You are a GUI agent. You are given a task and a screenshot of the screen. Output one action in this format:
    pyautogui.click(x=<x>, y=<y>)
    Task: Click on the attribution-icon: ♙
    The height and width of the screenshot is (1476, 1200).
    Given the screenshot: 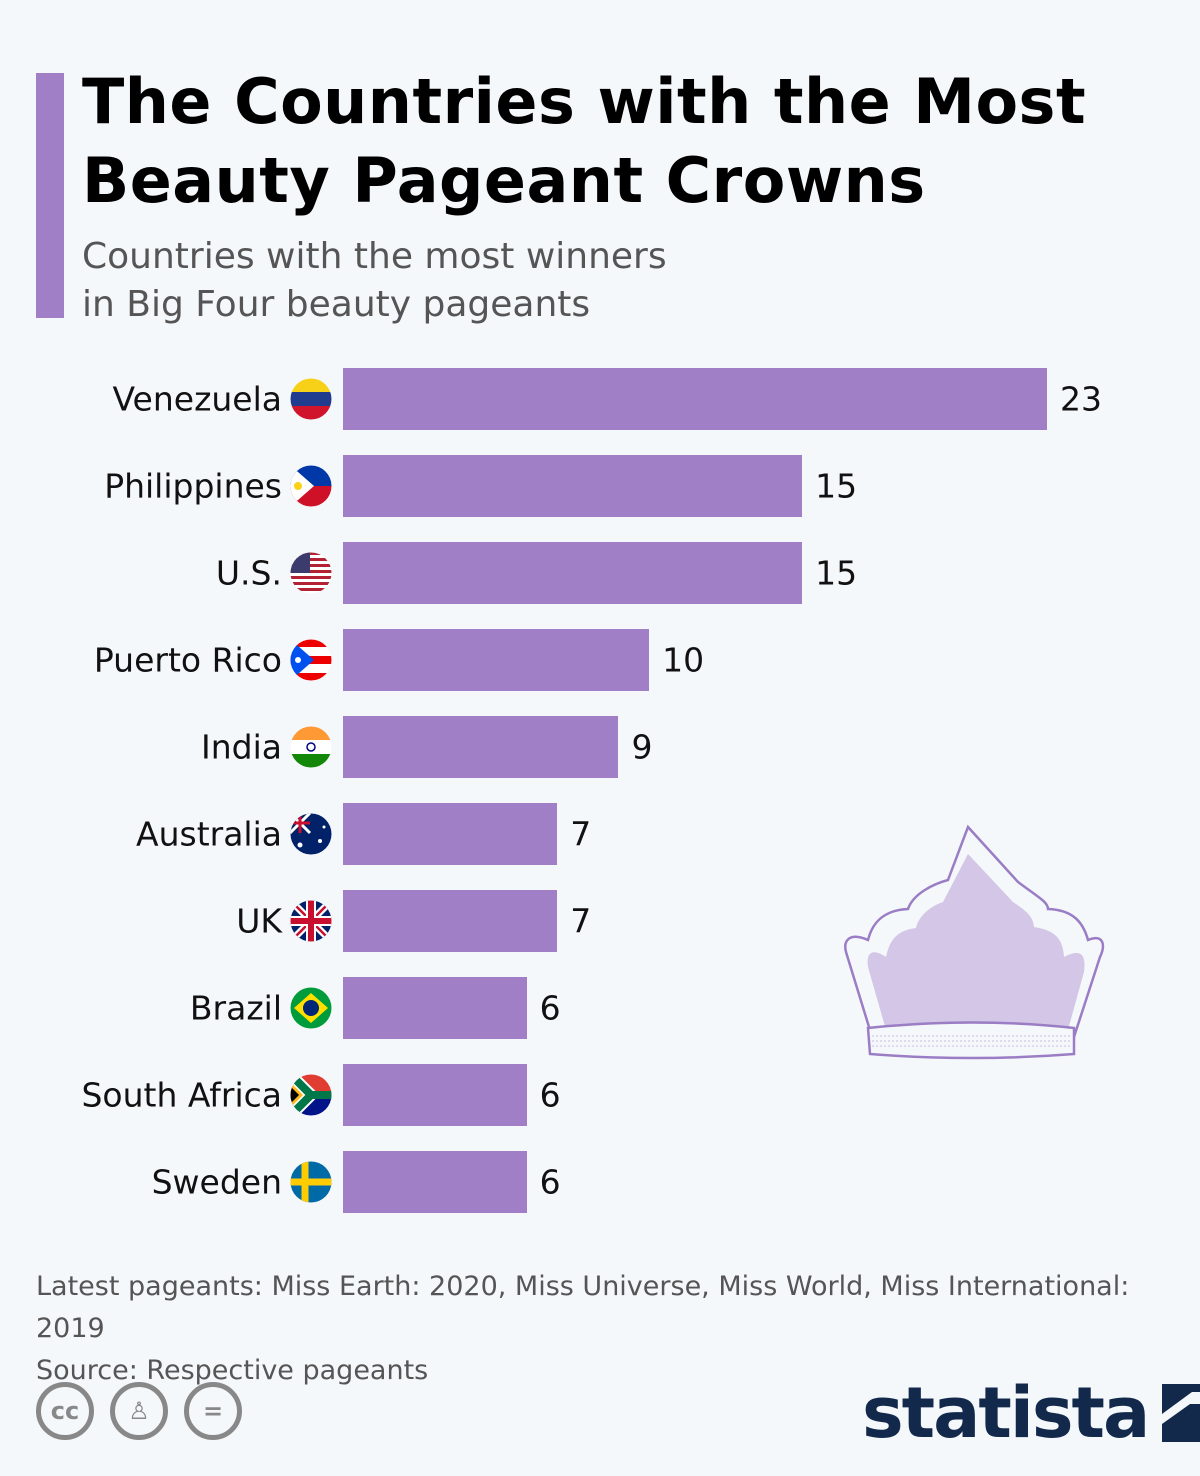 What is the action you would take?
    pyautogui.click(x=139, y=1411)
    